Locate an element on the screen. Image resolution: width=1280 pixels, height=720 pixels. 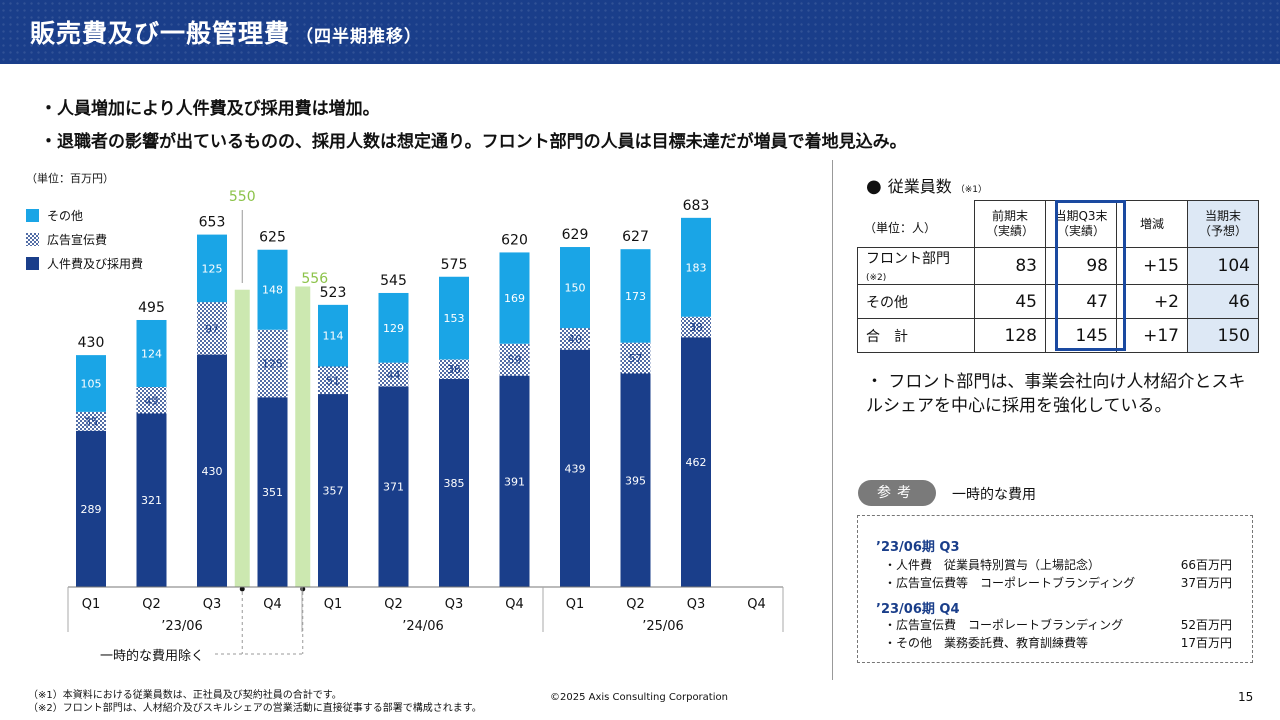
data-label: 97 is located at coordinates (212, 328).